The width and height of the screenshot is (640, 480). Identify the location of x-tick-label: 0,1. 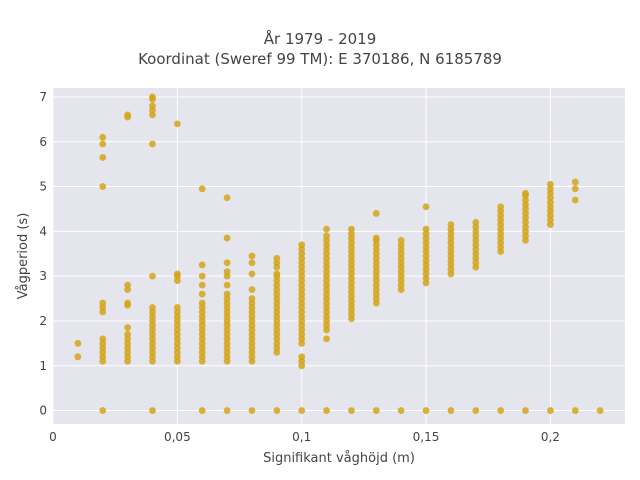
(301, 437).